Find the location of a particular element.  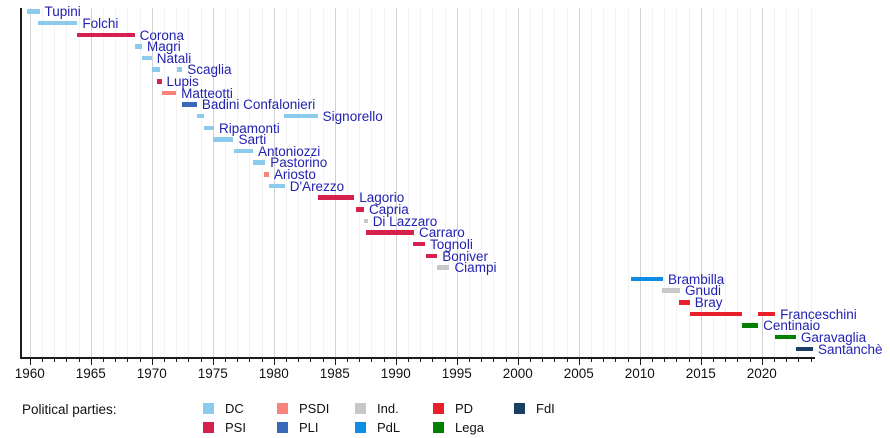

tick-label: 1975 is located at coordinates (212, 373).